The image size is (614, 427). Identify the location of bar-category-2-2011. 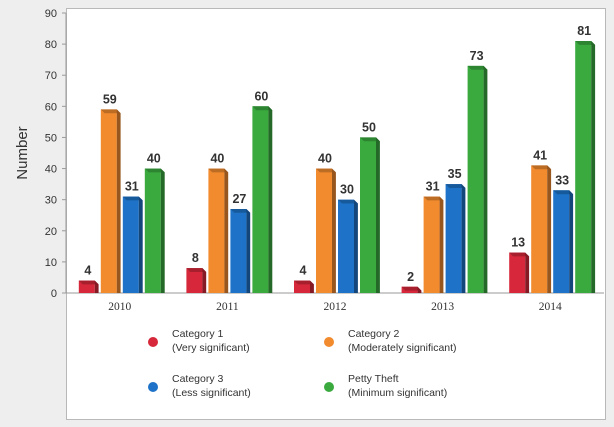
(216, 230).